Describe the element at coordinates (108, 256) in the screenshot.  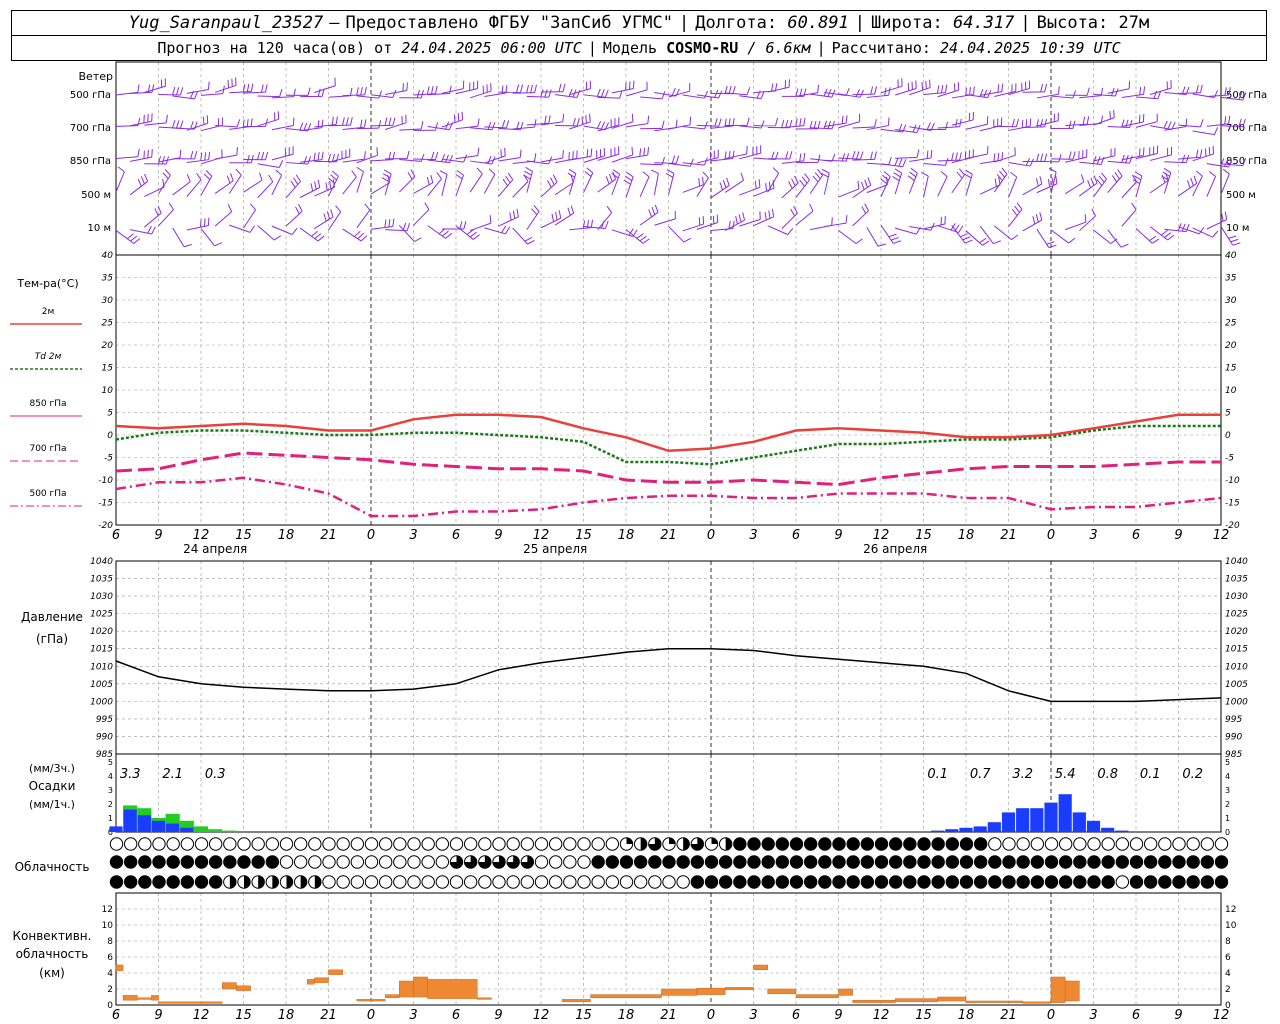
I see `temp-tick-left: 40` at that location.